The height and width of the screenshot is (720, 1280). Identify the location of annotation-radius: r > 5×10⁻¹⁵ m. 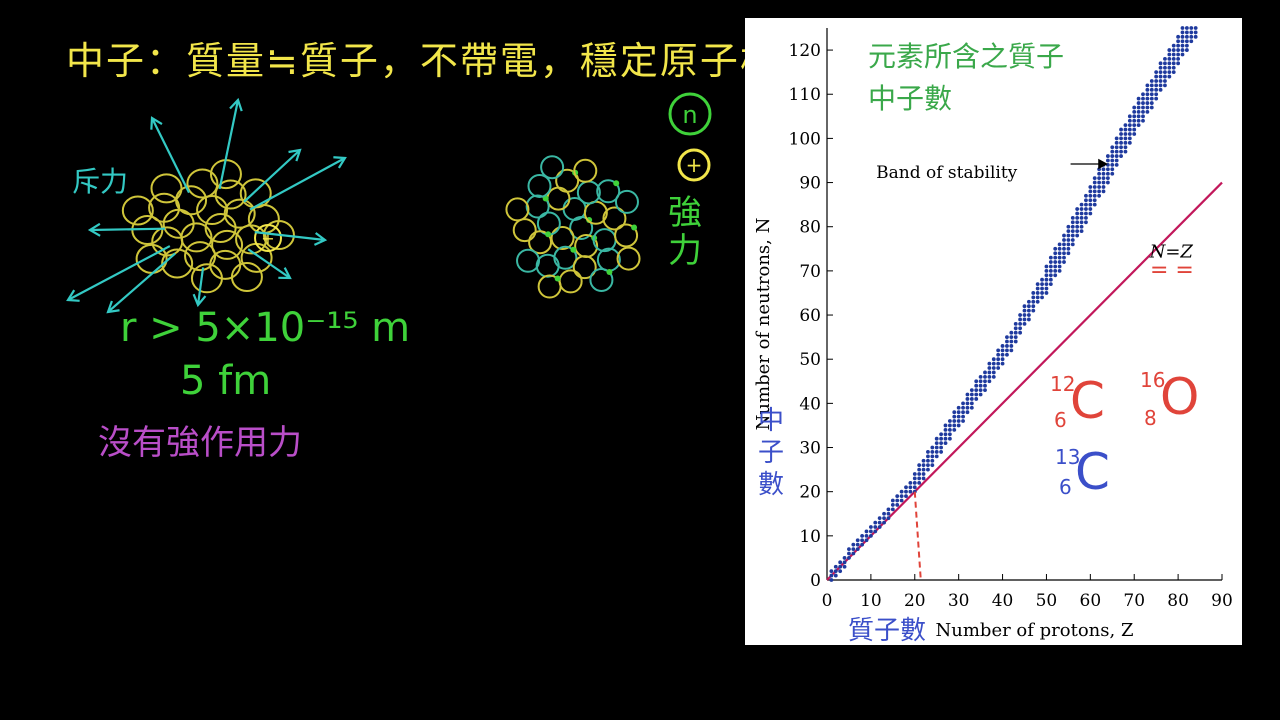
(265, 328).